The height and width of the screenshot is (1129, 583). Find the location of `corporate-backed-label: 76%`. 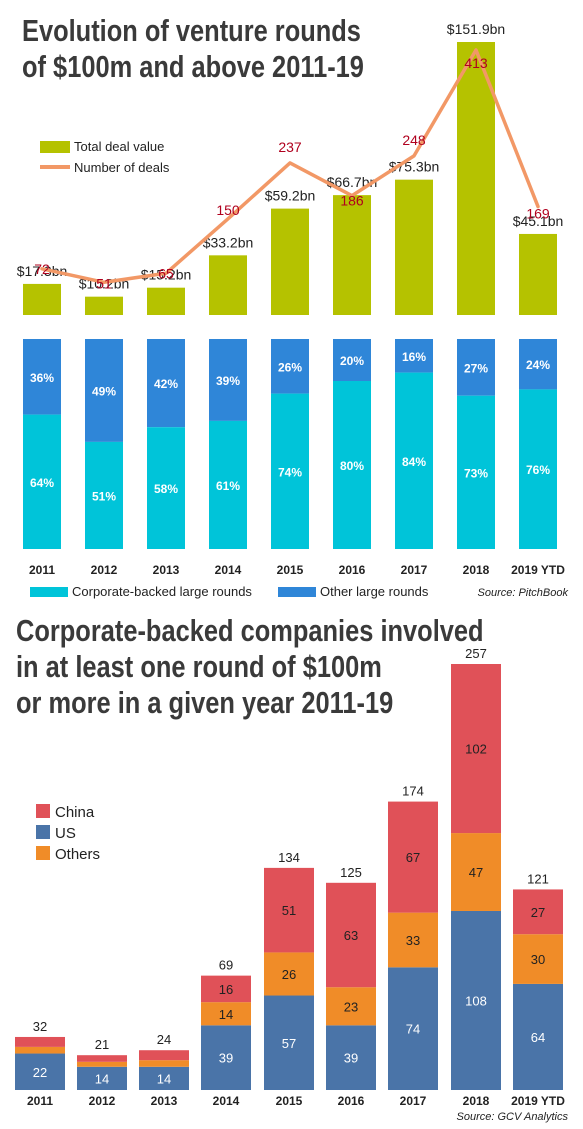

corporate-backed-label: 76% is located at coordinates (538, 470).